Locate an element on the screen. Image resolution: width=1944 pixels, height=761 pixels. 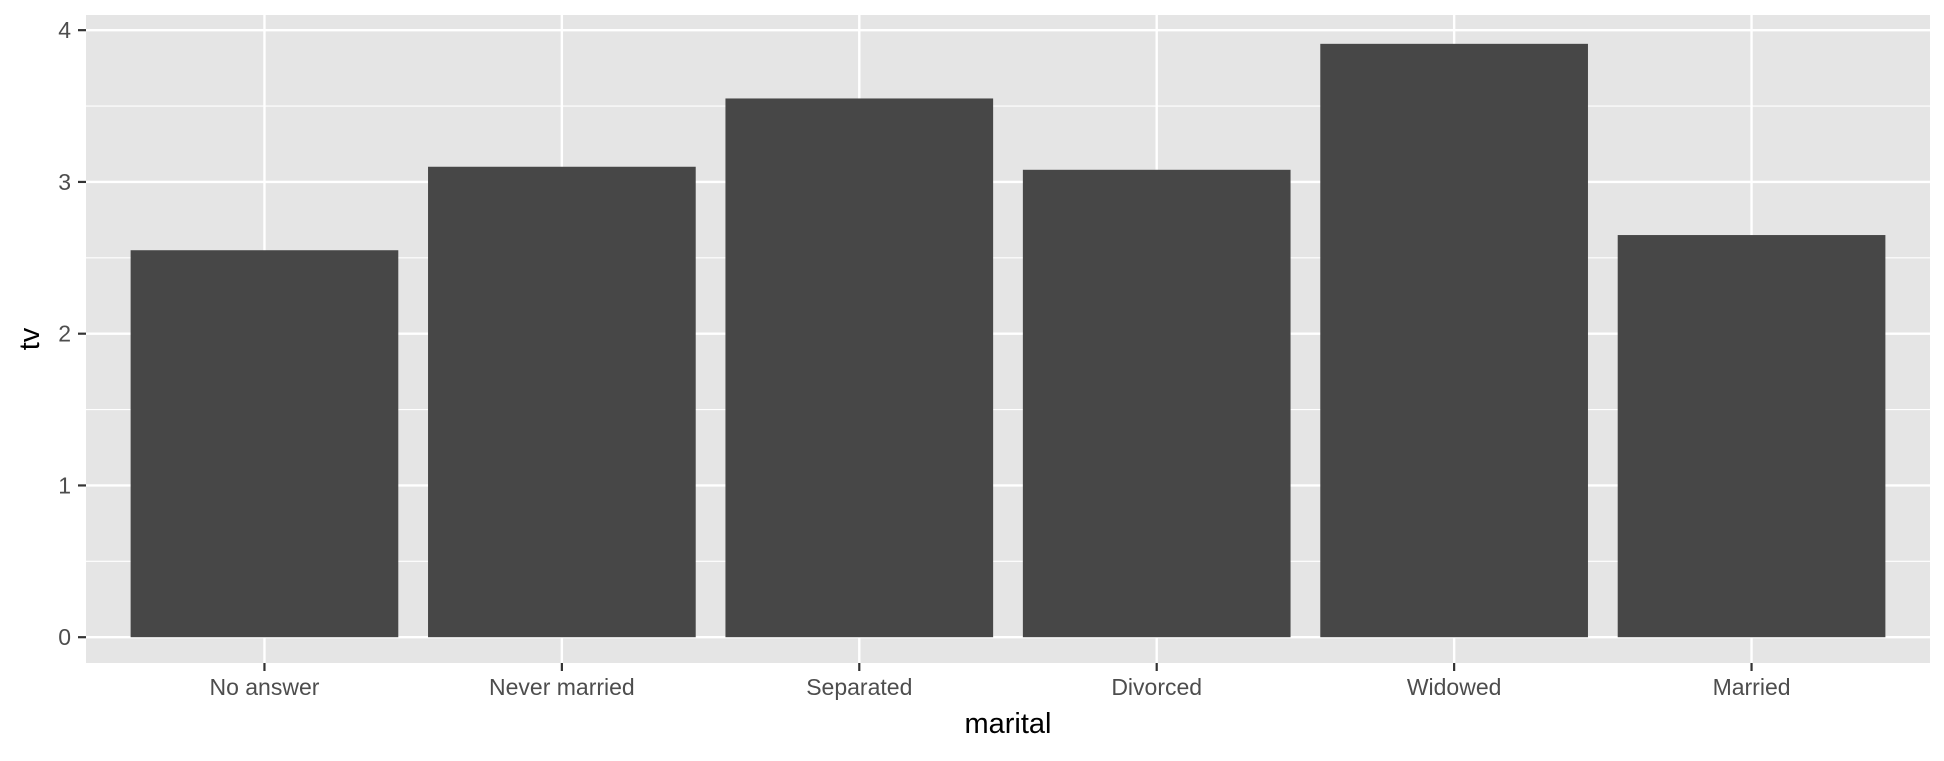
bar-separated is located at coordinates (859, 368).